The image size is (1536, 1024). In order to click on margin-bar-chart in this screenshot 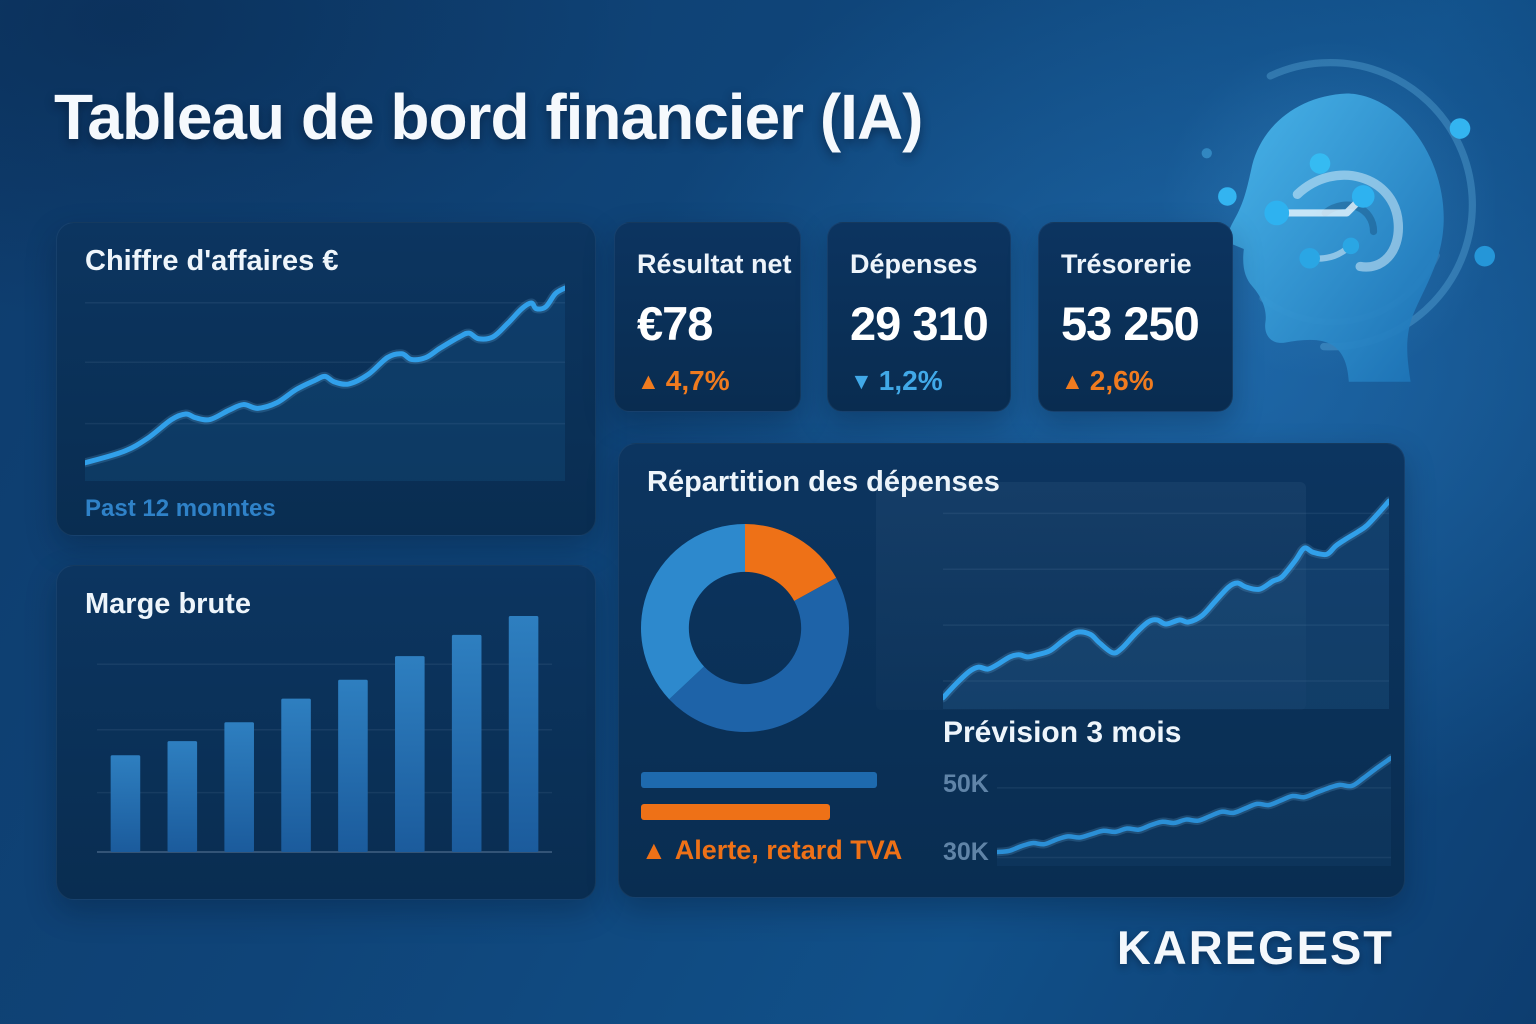, I will do `click(324, 734)`.